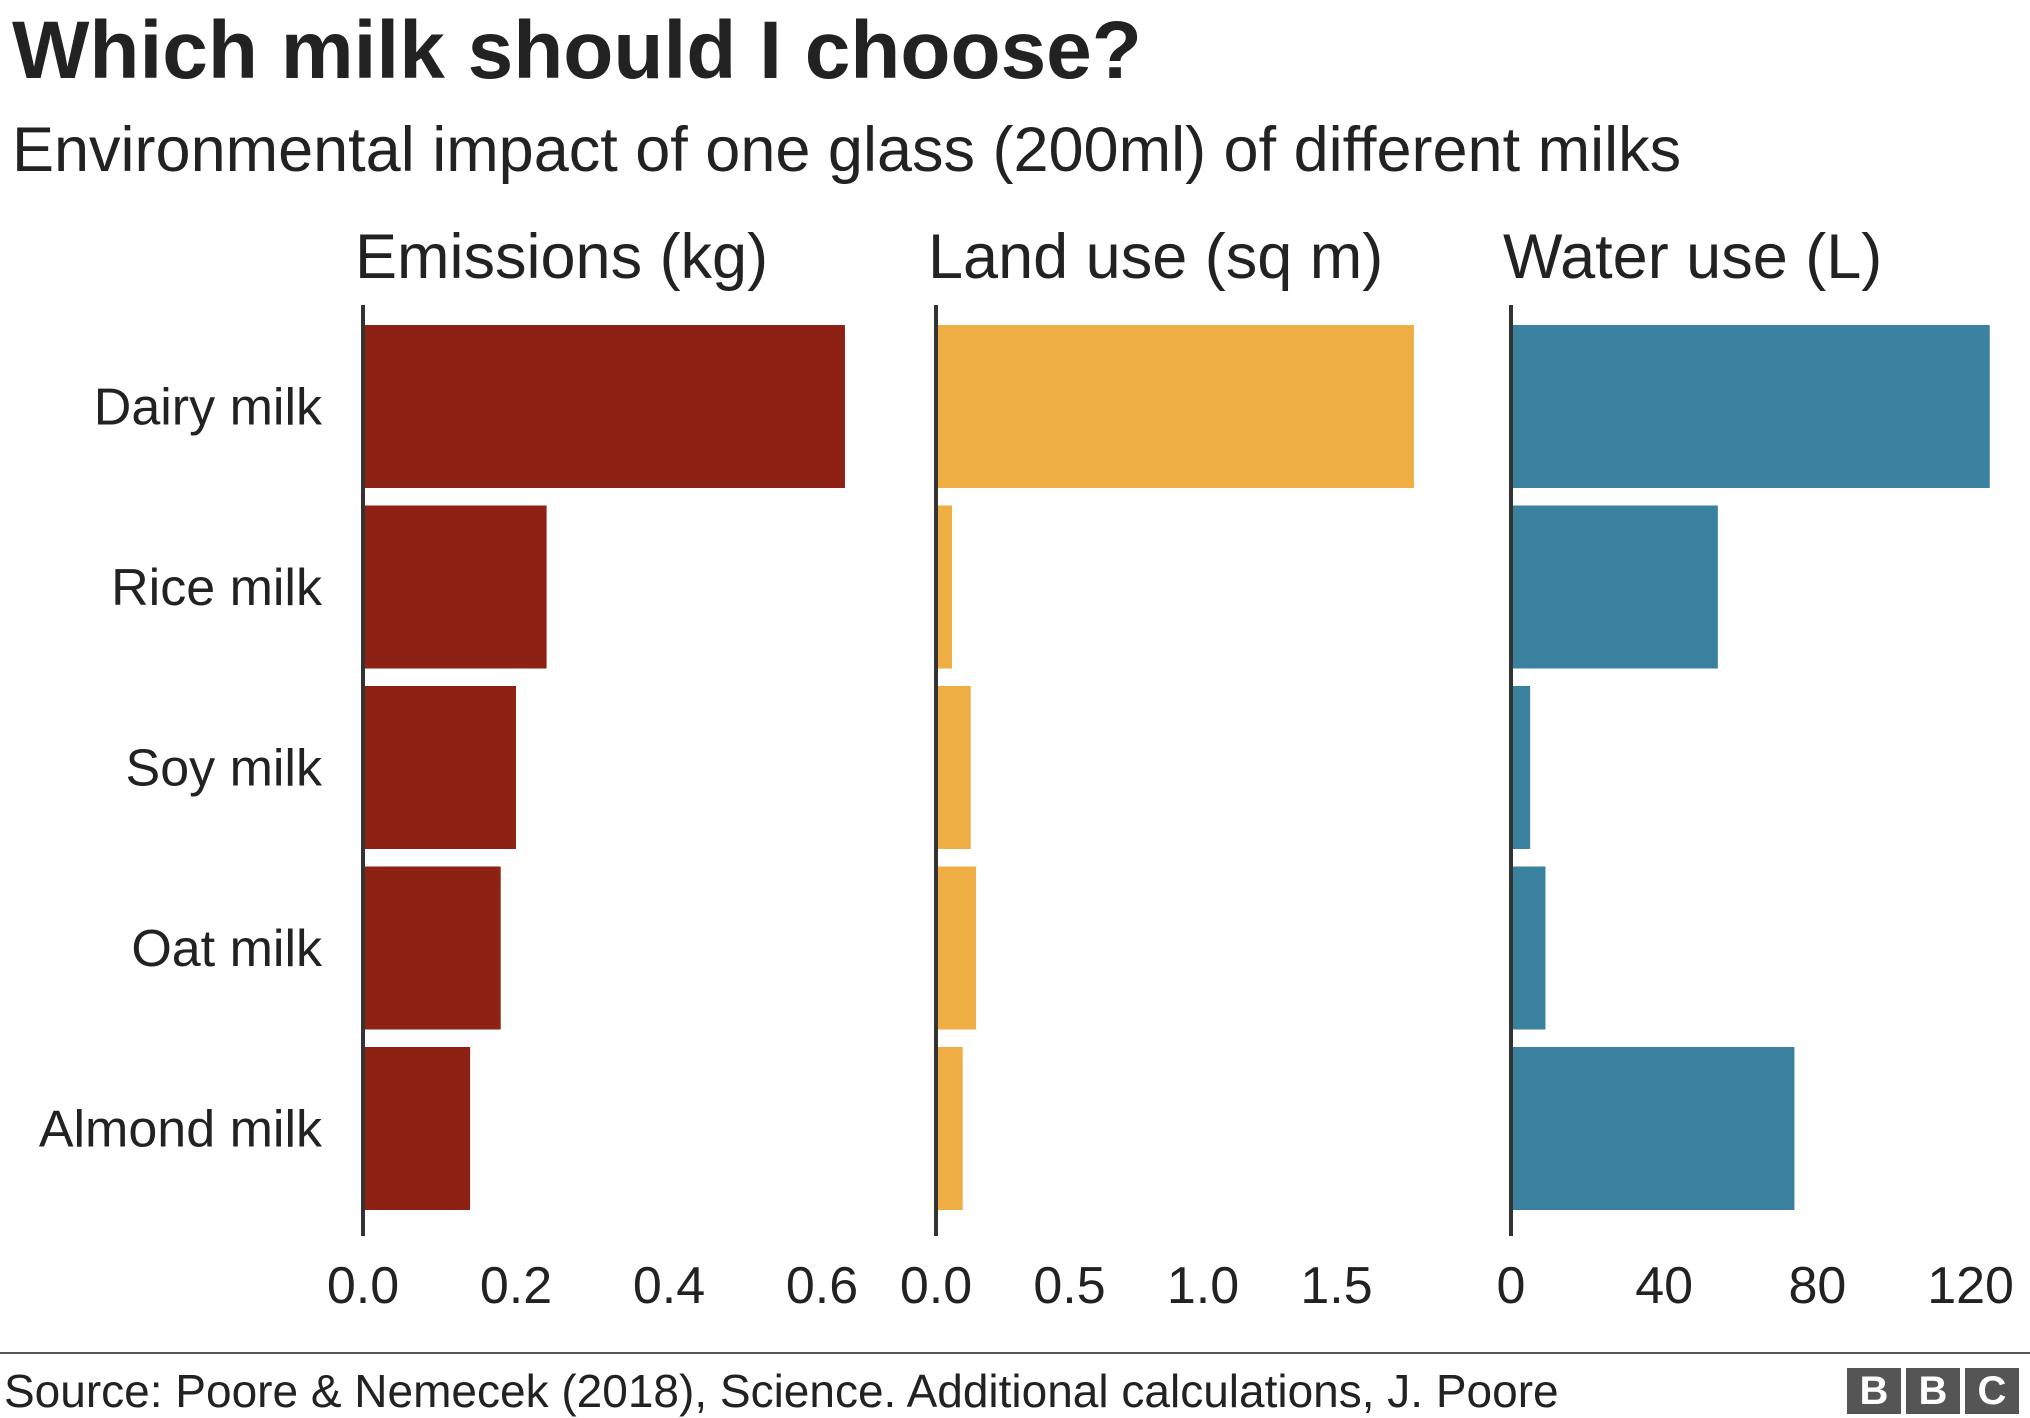 This screenshot has width=2030, height=1418. I want to click on category-label: Soy milk, so click(224, 769).